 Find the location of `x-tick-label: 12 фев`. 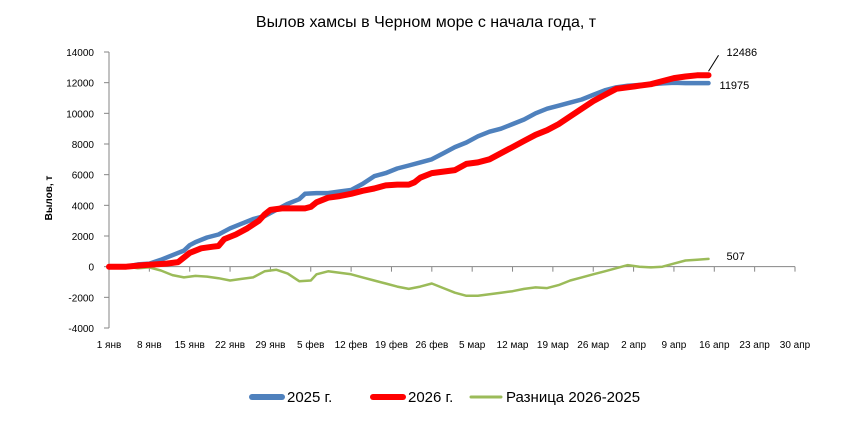

x-tick-label: 12 фев is located at coordinates (351, 345).